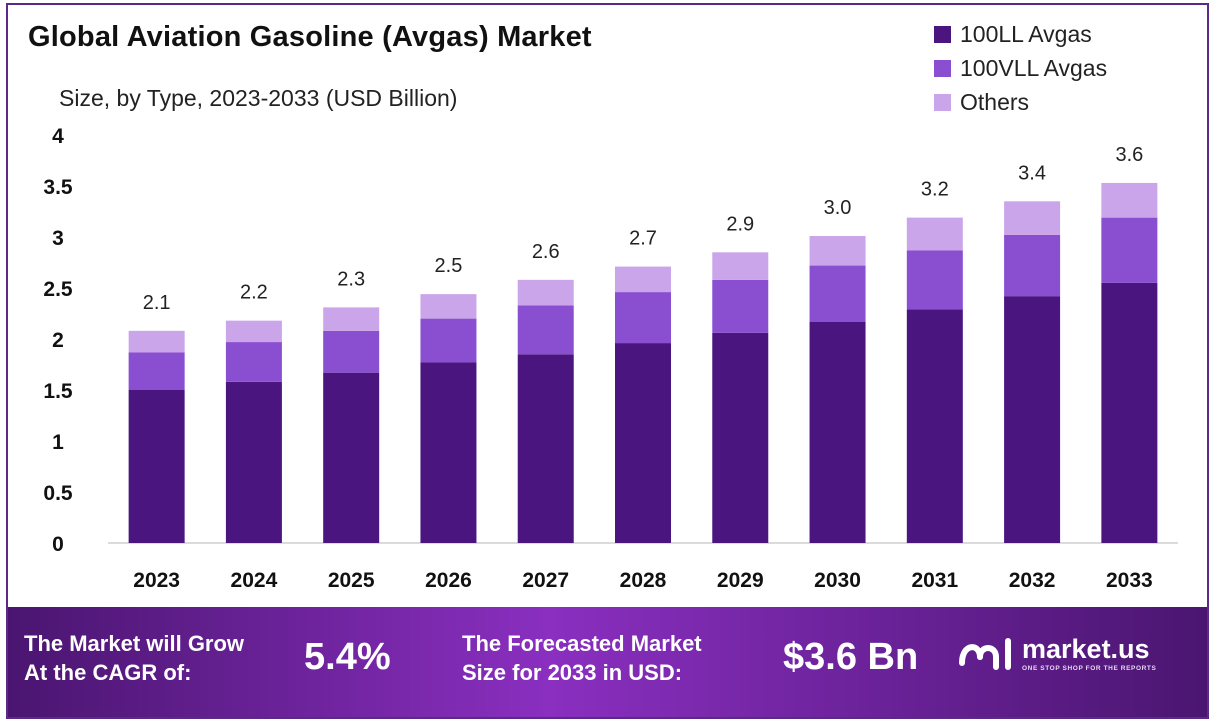  What do you see at coordinates (134, 643) in the screenshot?
I see `cagr-label-line1: The Market will Grow` at bounding box center [134, 643].